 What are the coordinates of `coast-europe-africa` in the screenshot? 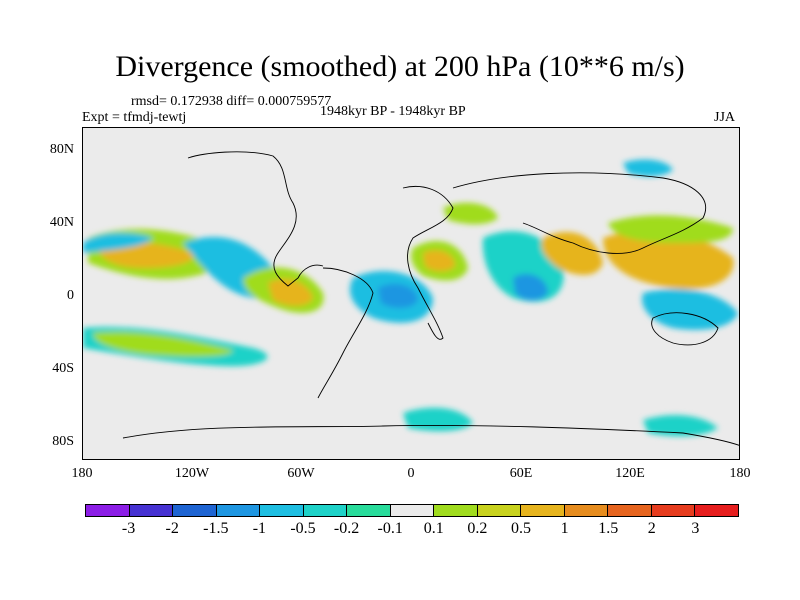 It's located at (428, 263).